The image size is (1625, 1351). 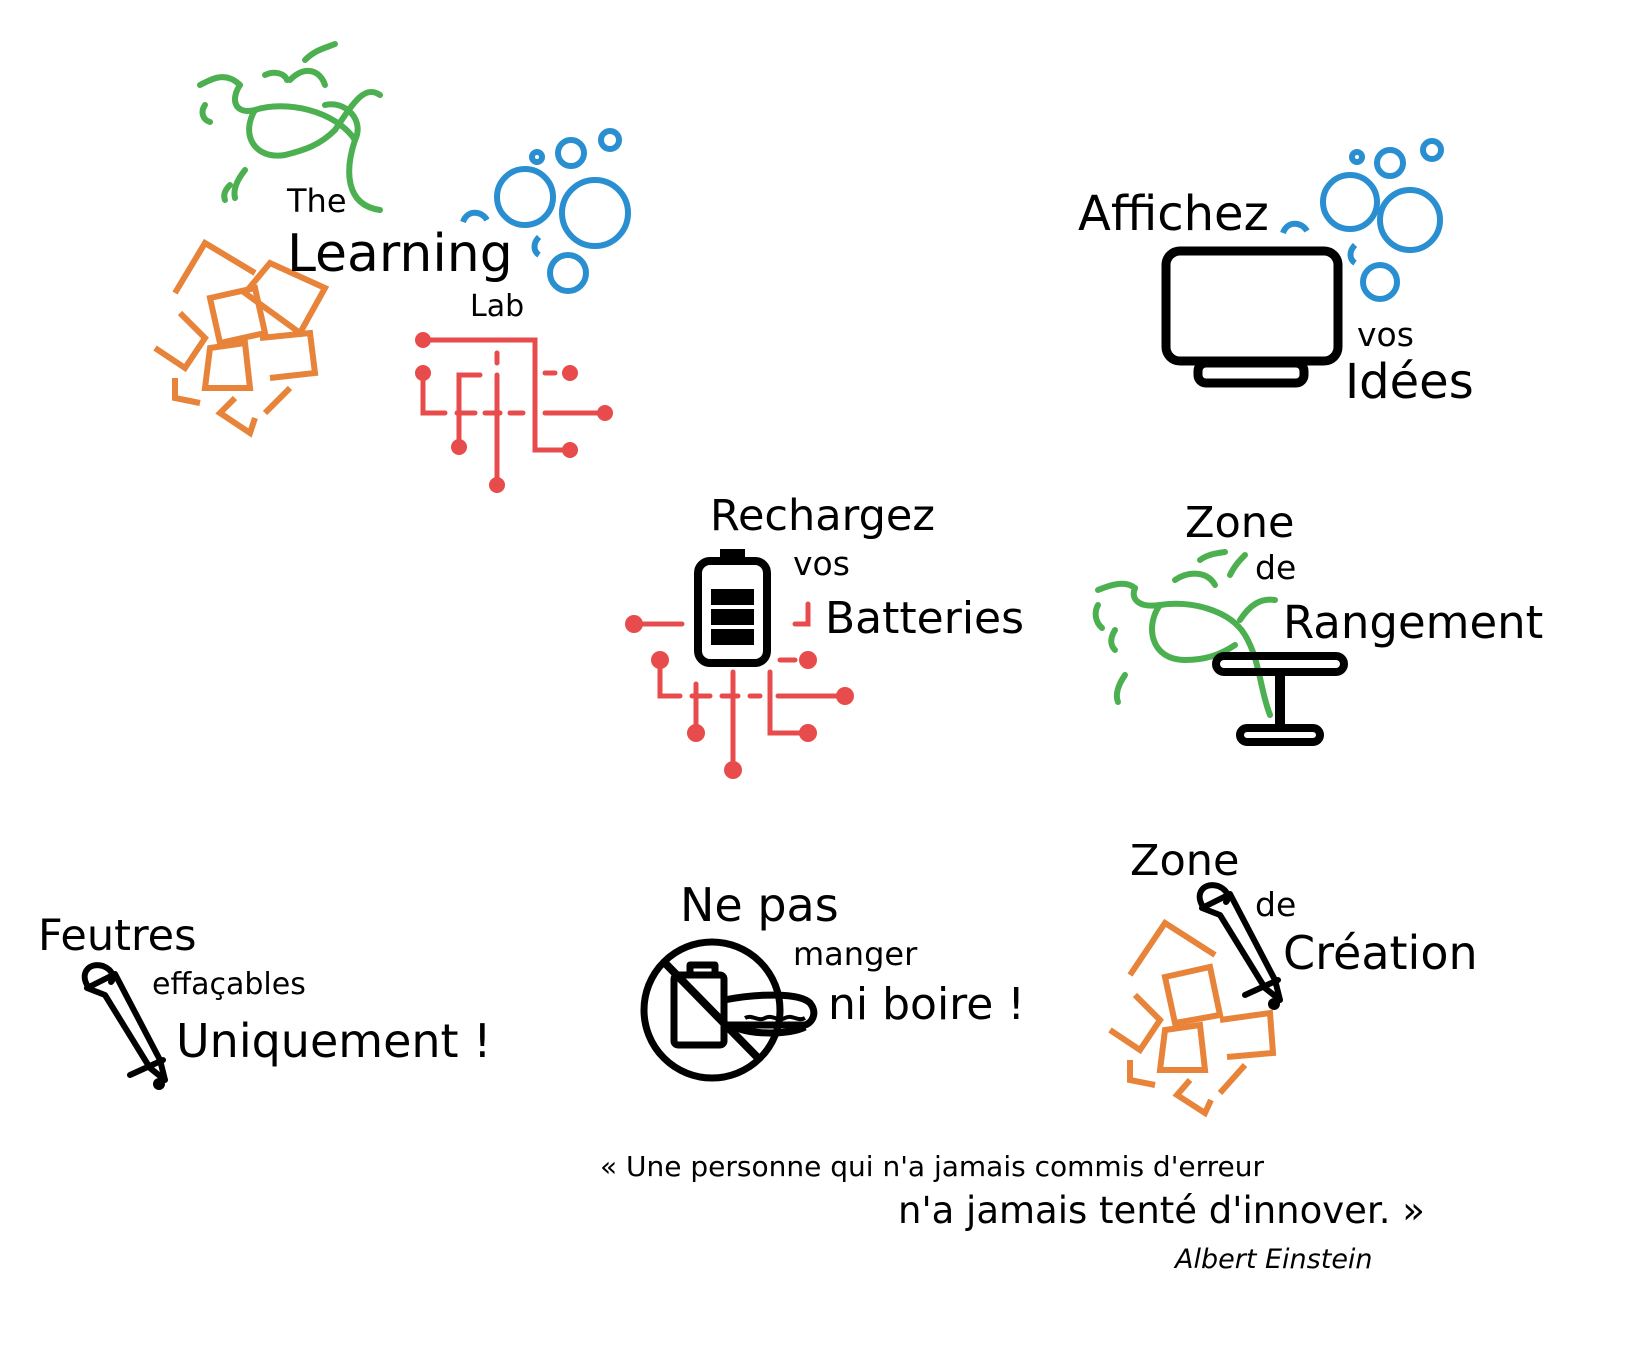 I want to click on affichez-line1: Affichez, so click(x=1173, y=214).